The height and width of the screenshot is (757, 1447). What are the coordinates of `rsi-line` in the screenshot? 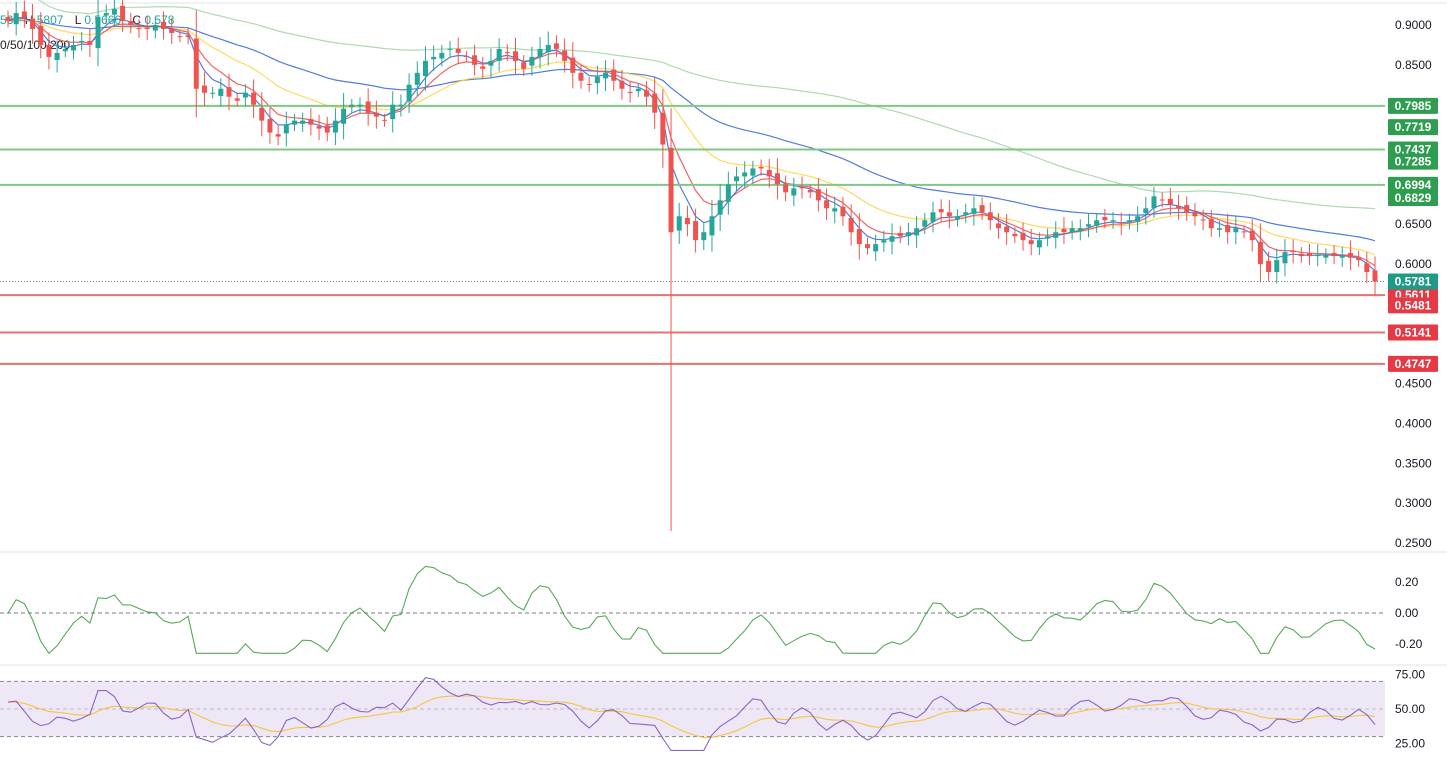 It's located at (691, 713).